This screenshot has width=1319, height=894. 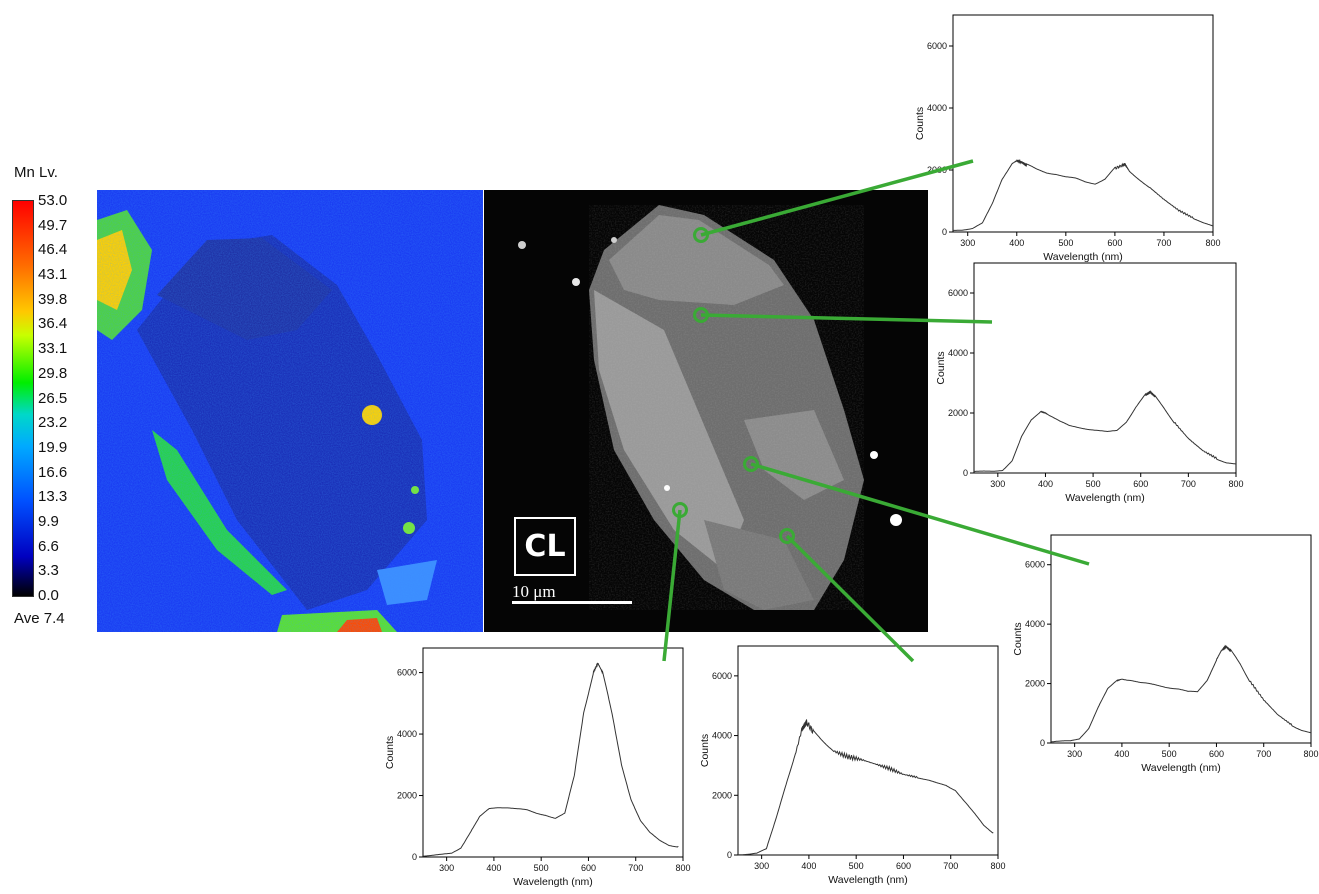 What do you see at coordinates (572, 602) in the screenshot?
I see `scalebar` at bounding box center [572, 602].